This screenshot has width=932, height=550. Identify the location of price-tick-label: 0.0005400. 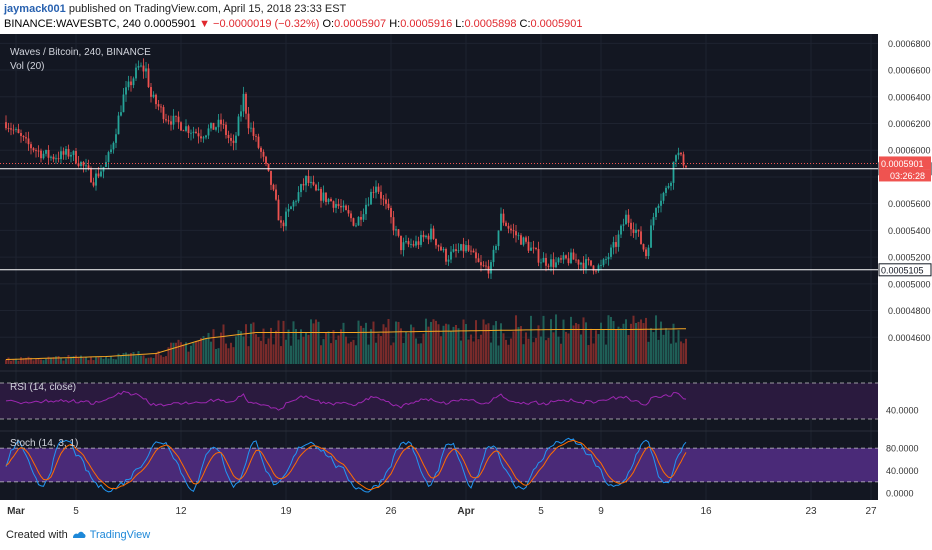
(909, 231).